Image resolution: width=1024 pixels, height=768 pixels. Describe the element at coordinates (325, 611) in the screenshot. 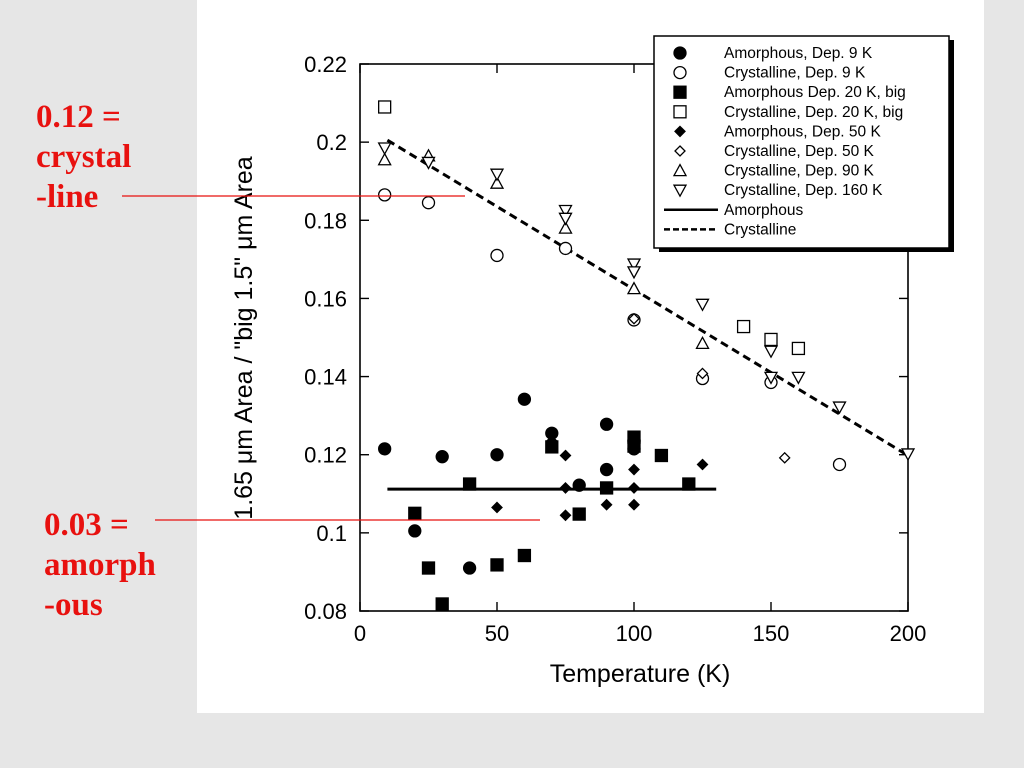

I see `y-tick-label: 0.08` at that location.